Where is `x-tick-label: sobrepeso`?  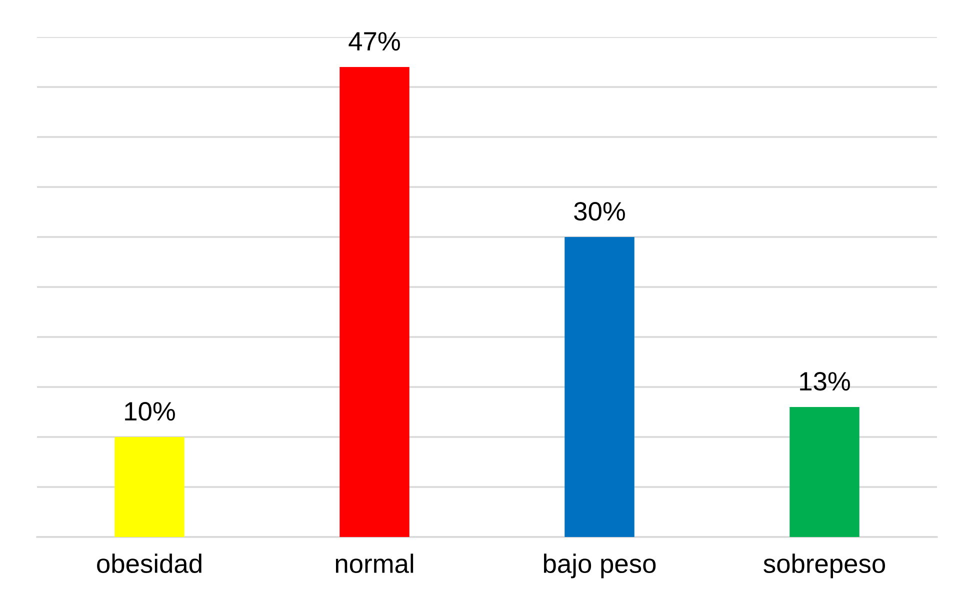
x-tick-label: sobrepeso is located at coordinates (825, 566).